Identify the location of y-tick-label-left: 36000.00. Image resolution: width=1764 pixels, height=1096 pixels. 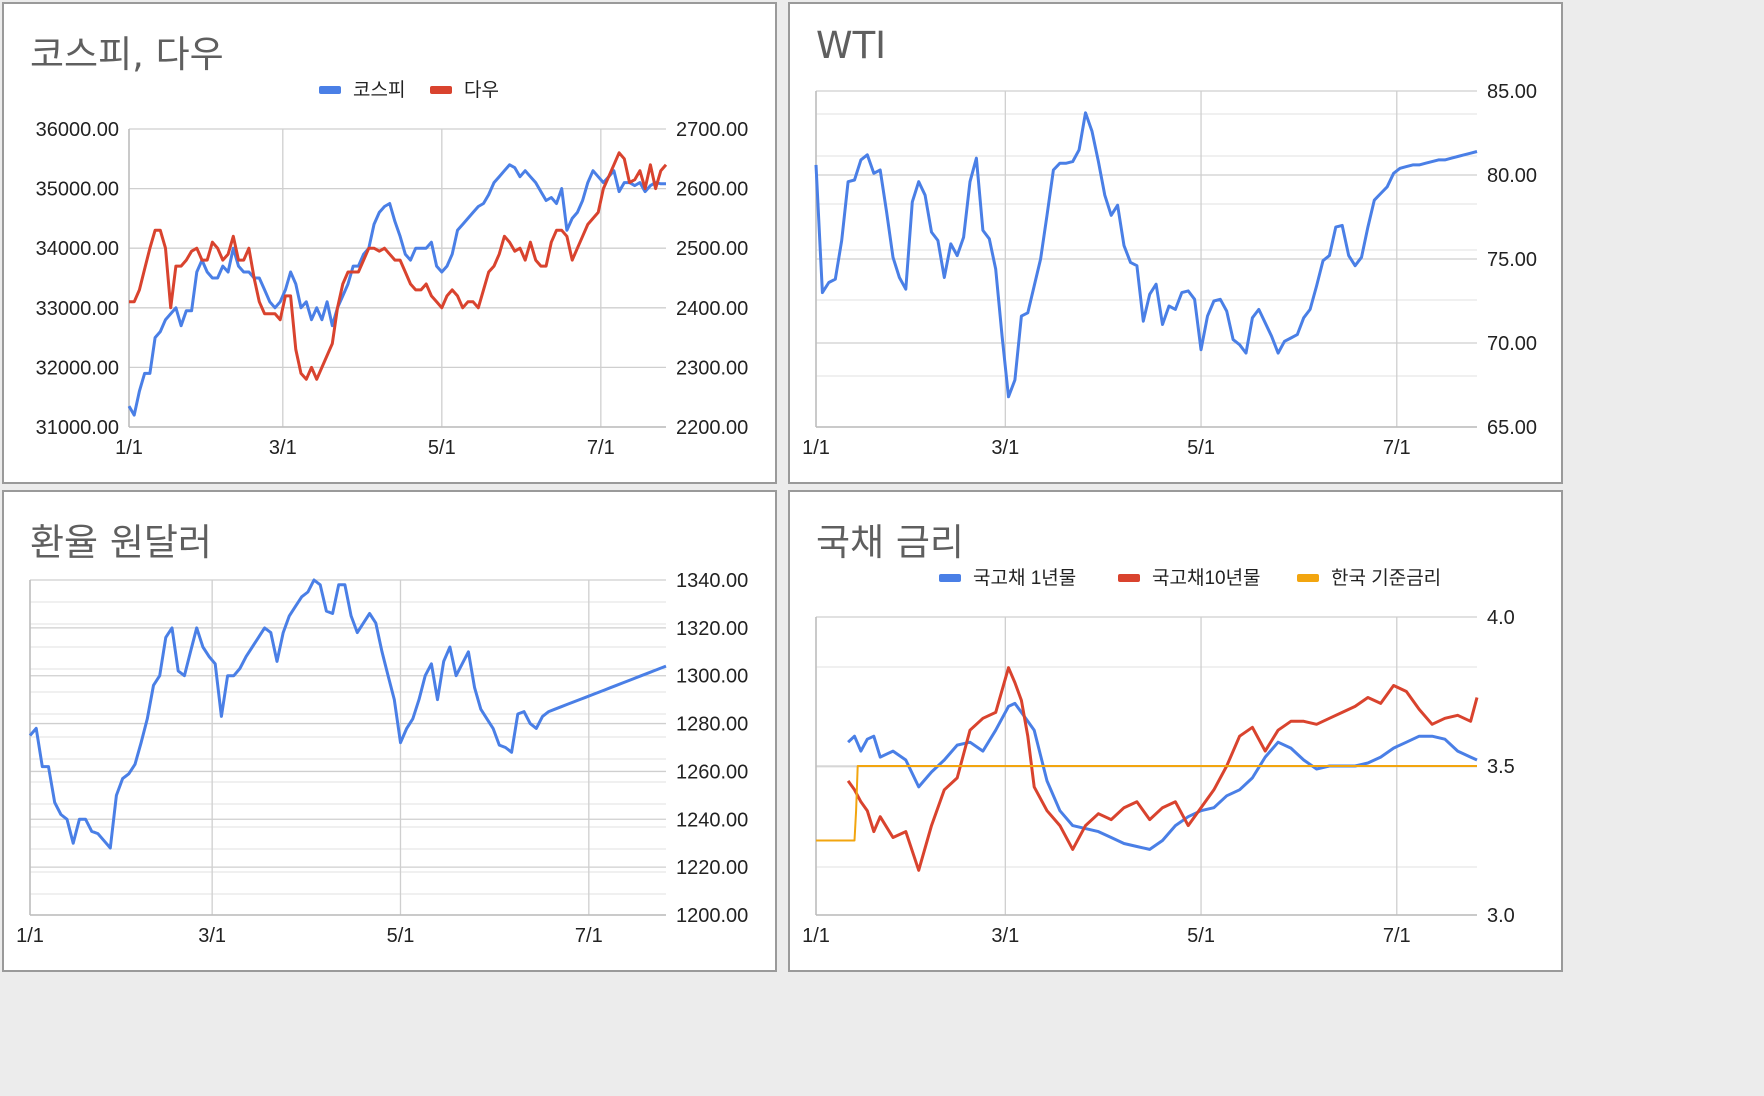
(77, 130).